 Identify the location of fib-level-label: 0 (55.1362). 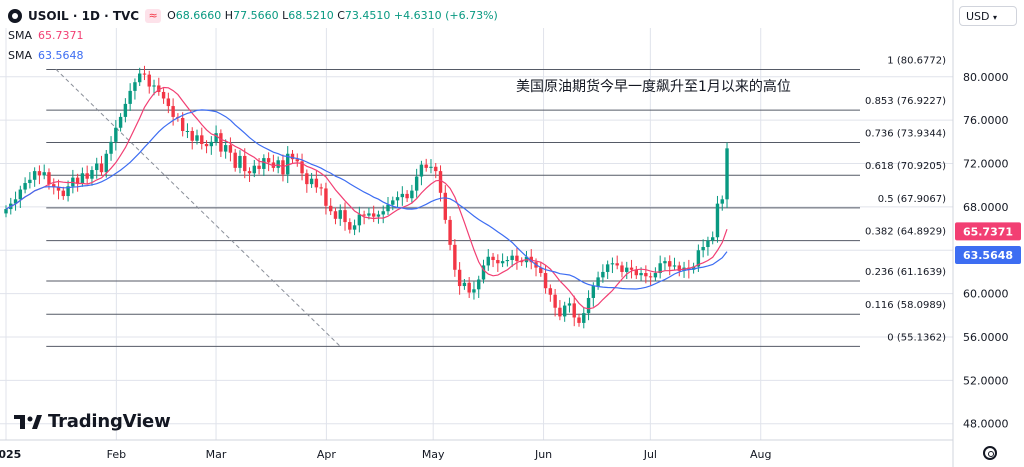
(916, 337).